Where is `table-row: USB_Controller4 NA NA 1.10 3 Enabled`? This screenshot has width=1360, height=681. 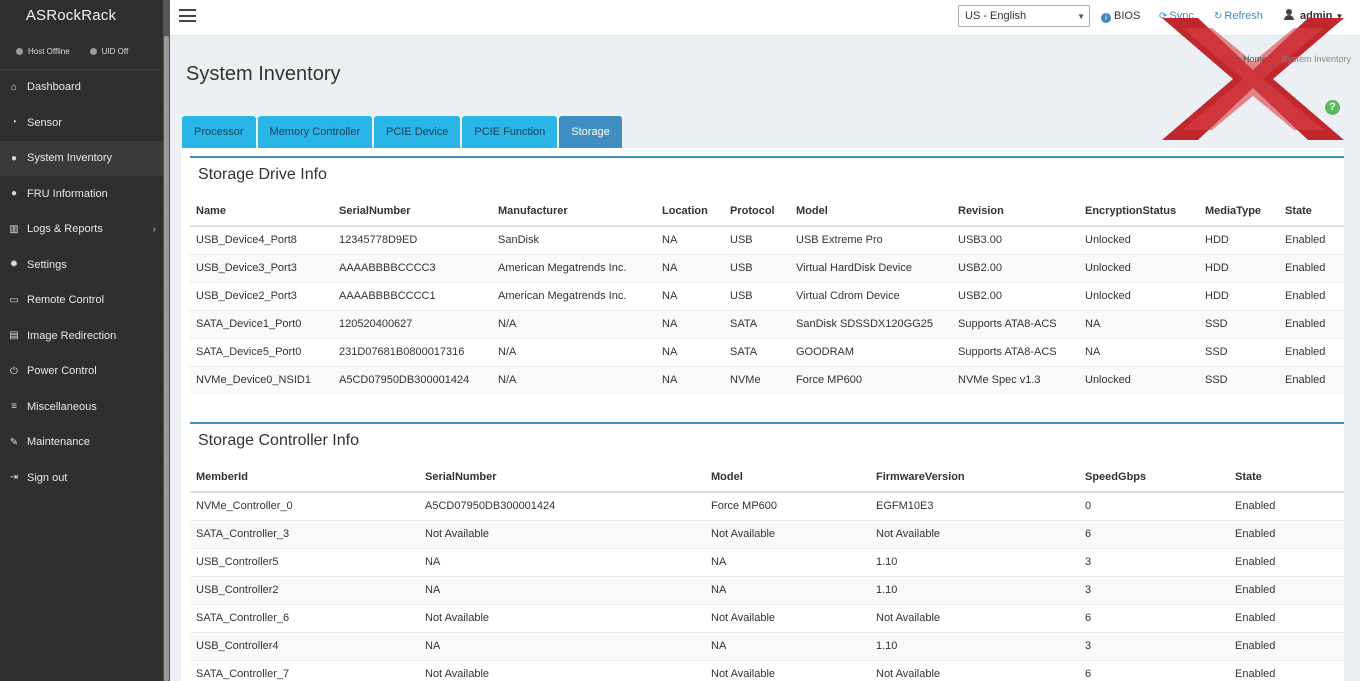
table-row: USB_Controller4 NA NA 1.10 3 Enabled is located at coordinates (767, 645).